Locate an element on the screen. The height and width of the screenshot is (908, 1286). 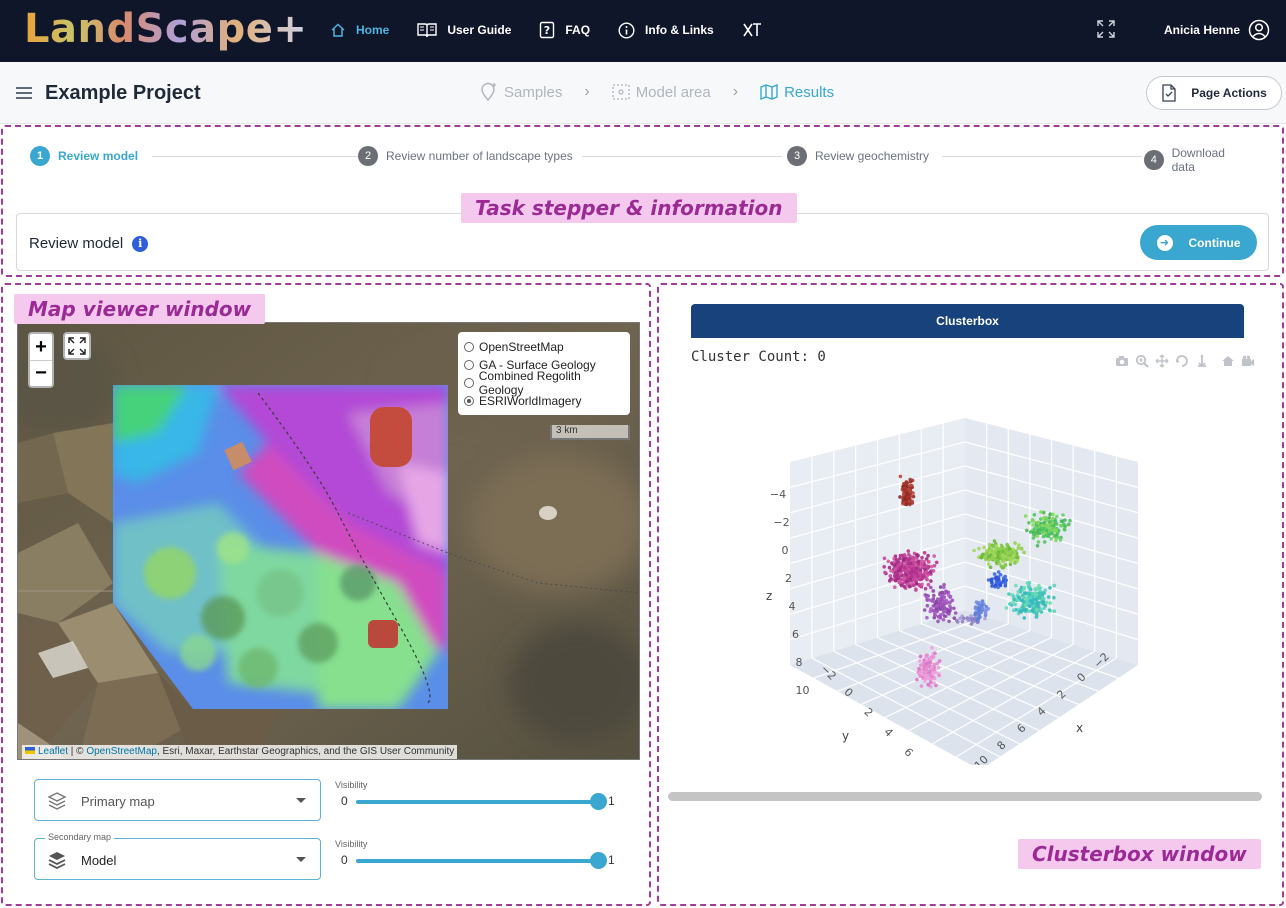
radio-button-selected is located at coordinates (469, 401).